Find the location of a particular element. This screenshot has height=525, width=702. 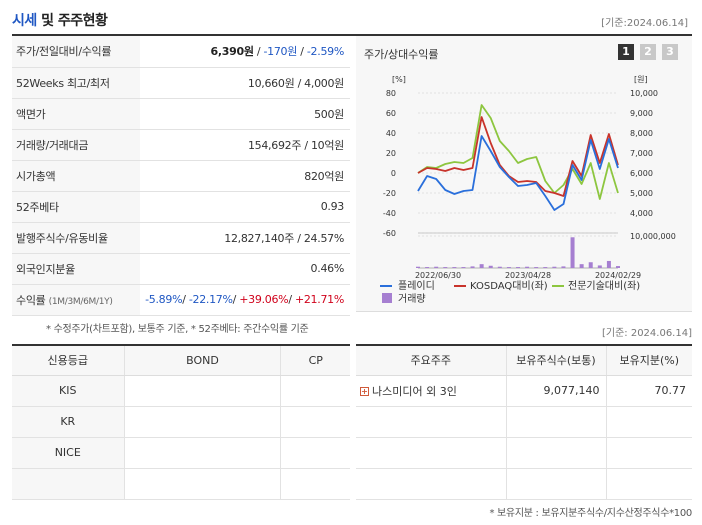

quote-value: 820억원 is located at coordinates (245, 176).